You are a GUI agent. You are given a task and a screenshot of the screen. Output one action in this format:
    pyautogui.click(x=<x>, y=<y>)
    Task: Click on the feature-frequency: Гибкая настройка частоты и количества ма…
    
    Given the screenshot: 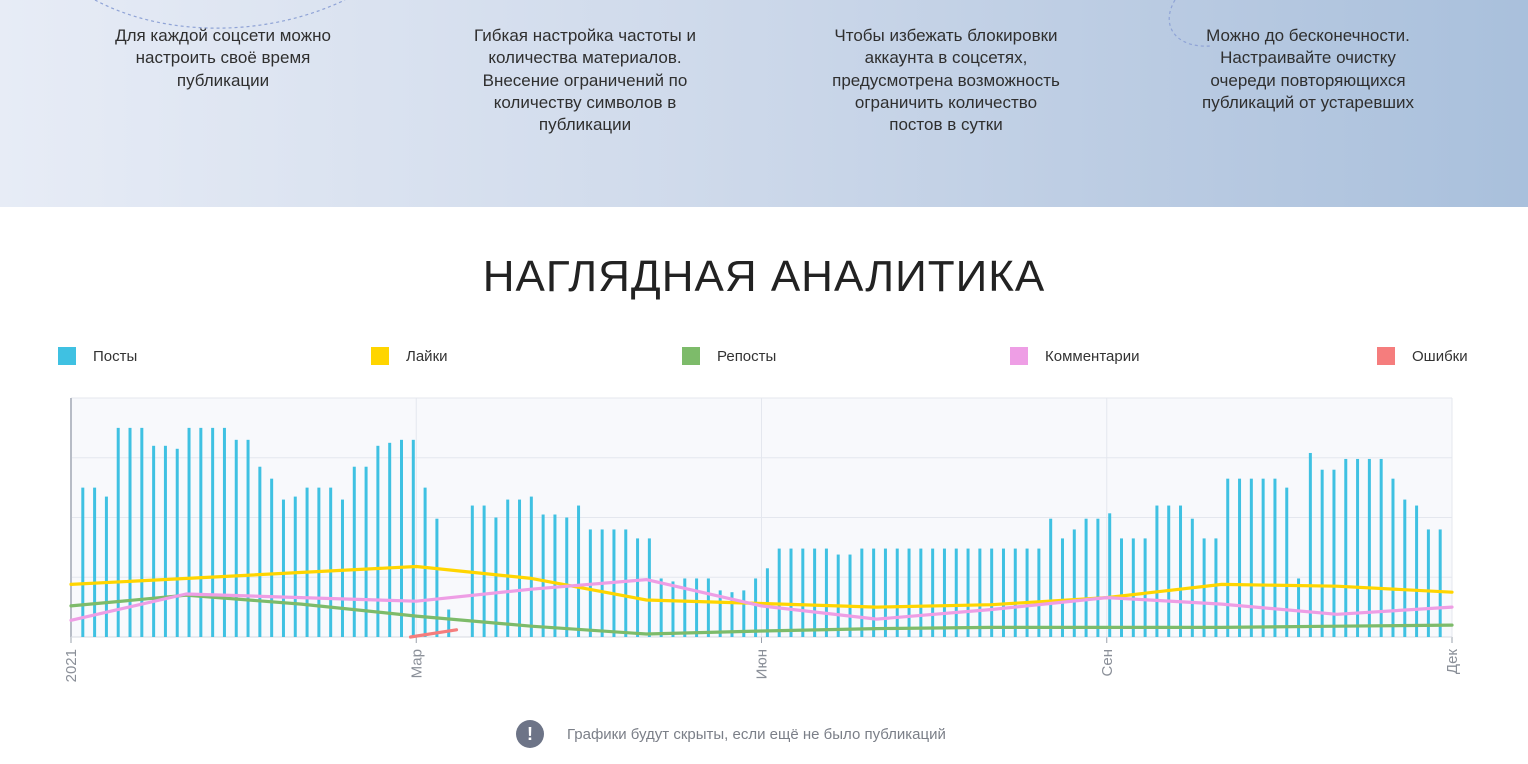 What is the action you would take?
    pyautogui.click(x=585, y=80)
    